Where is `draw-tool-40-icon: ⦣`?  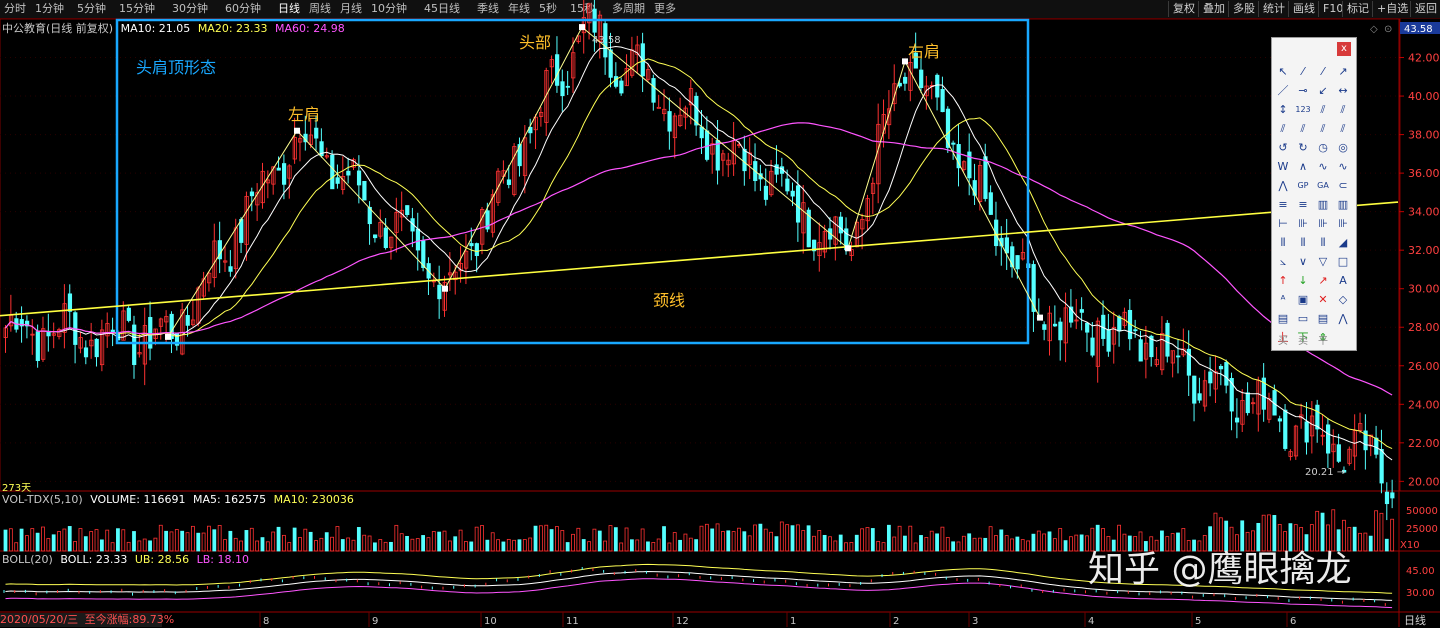 draw-tool-40-icon: ⦣ is located at coordinates (1283, 261).